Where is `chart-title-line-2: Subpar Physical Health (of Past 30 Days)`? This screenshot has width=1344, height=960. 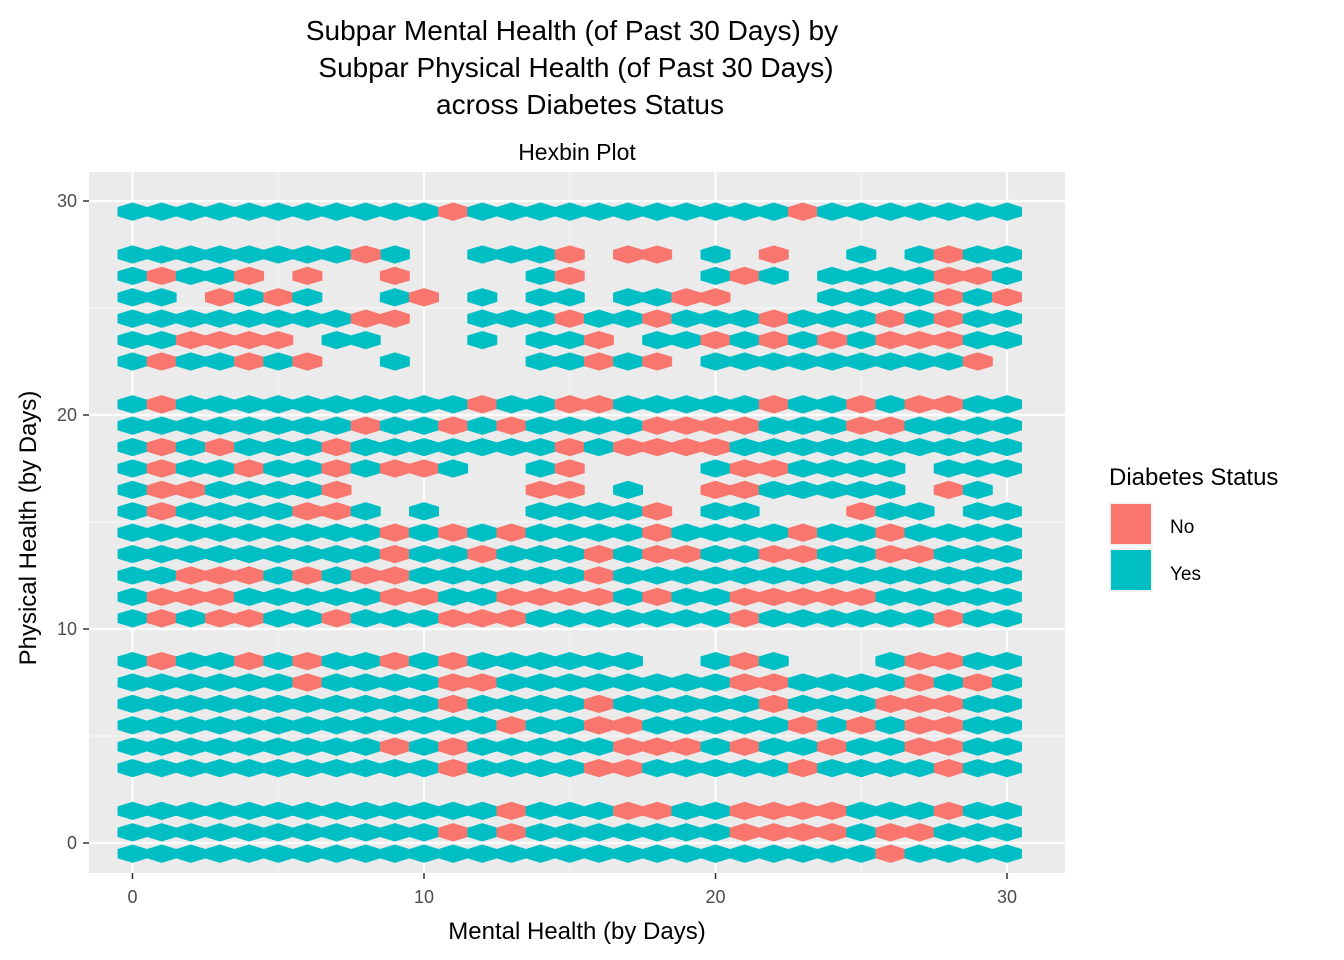 chart-title-line-2: Subpar Physical Health (of Past 30 Days) is located at coordinates (575, 67).